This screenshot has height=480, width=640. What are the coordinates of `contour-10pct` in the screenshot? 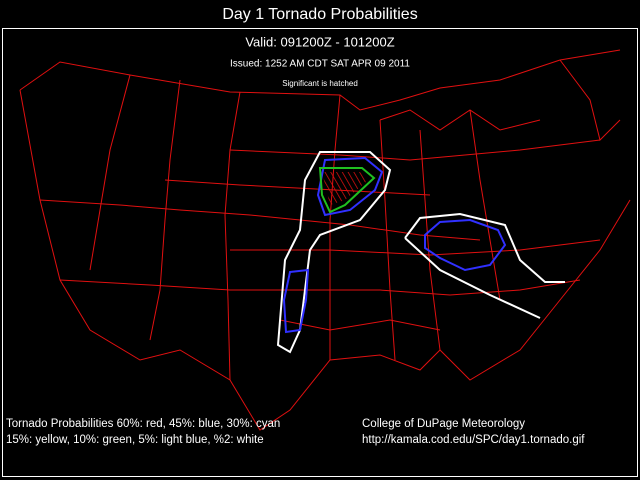 It's located at (347, 190).